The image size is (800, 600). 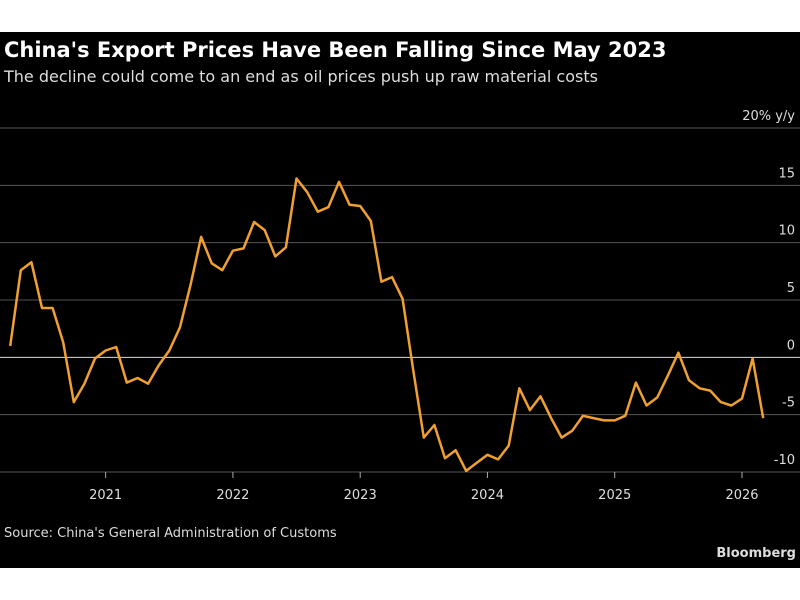 What do you see at coordinates (784, 460) in the screenshot?
I see `y-tick-label: -10` at bounding box center [784, 460].